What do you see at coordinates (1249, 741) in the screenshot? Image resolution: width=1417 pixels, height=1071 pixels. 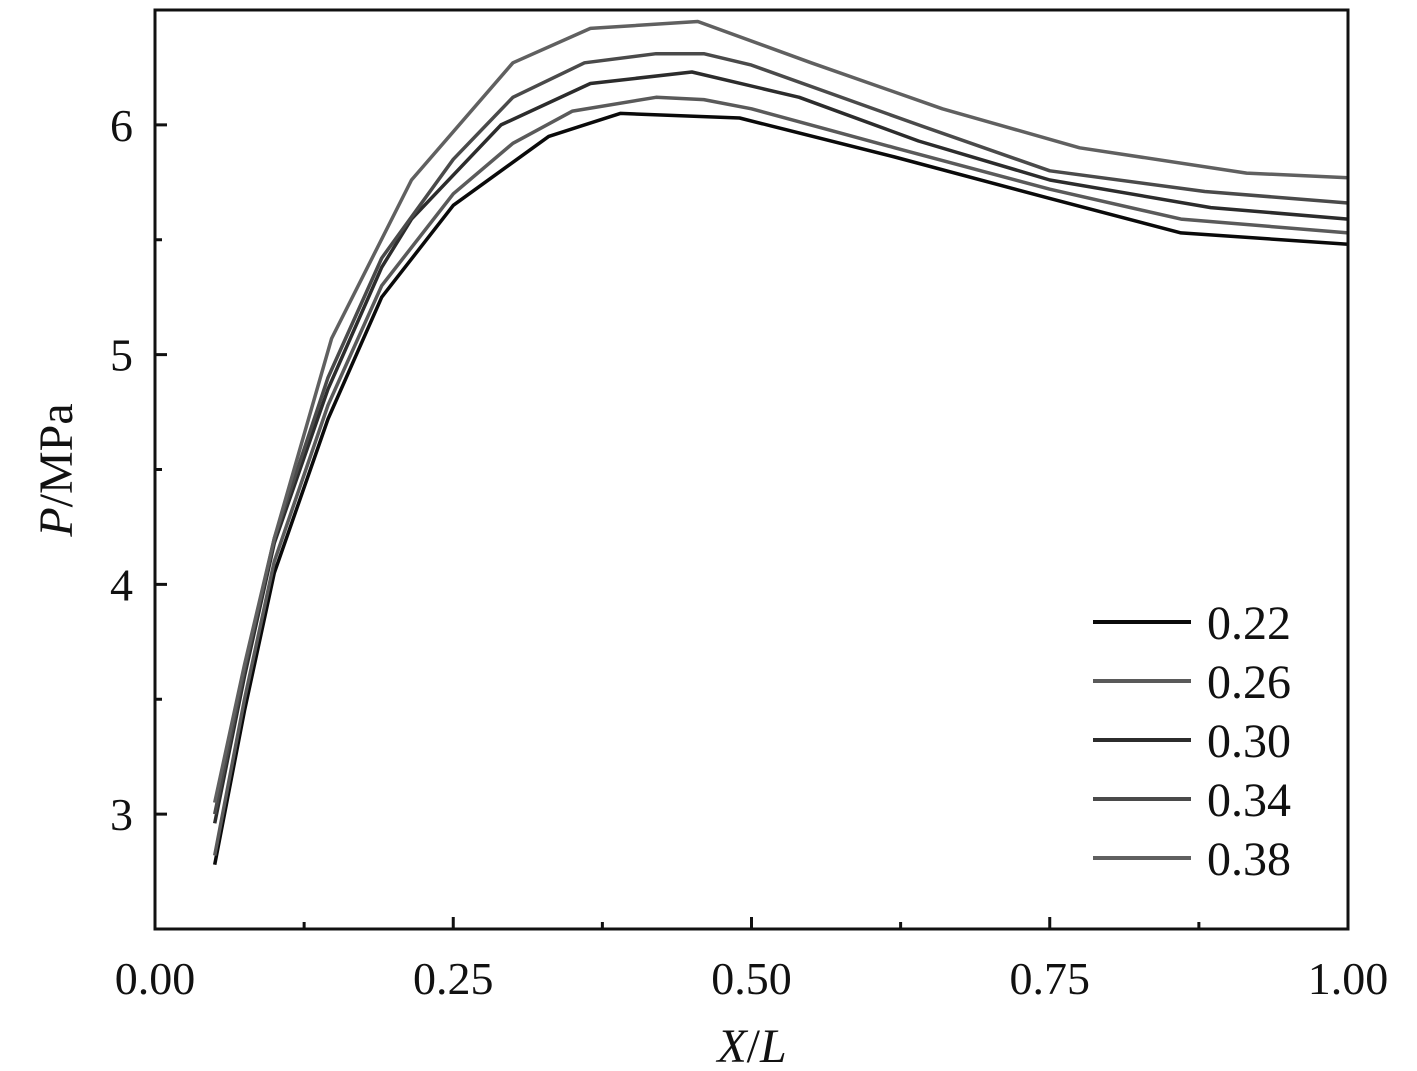 I see `legend-label-0.30: 0.30` at bounding box center [1249, 741].